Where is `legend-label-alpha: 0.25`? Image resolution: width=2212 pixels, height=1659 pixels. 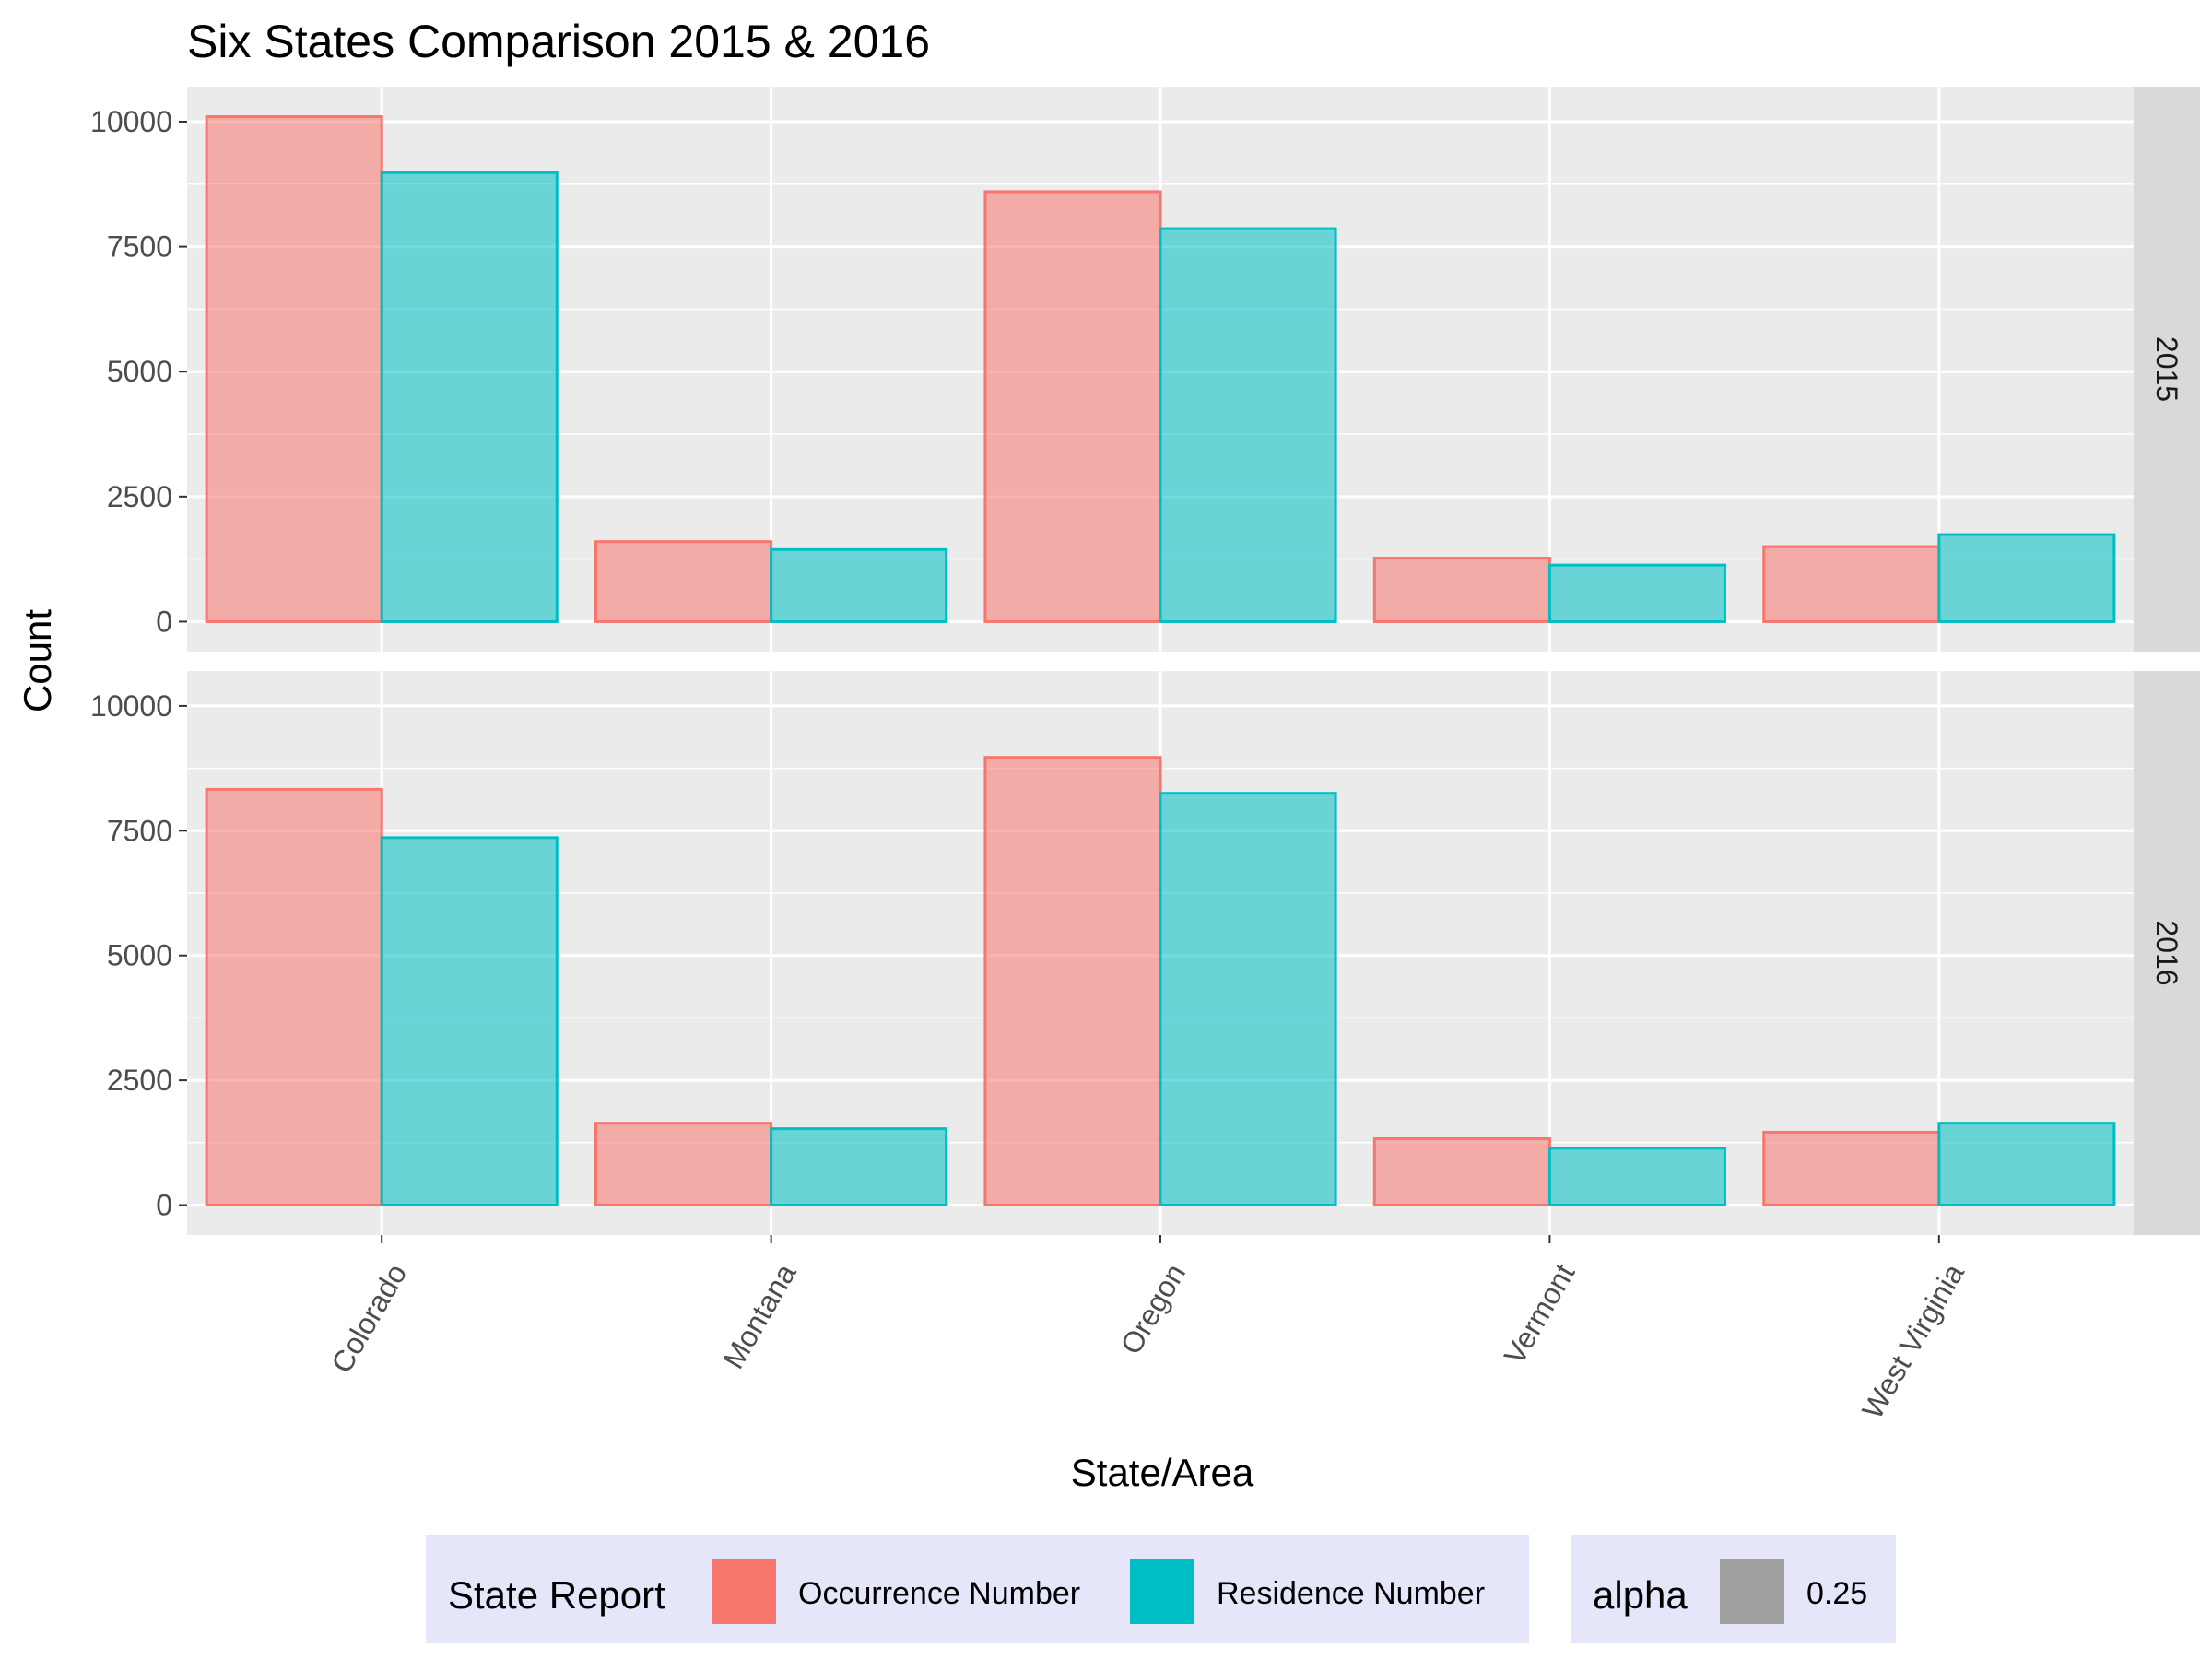 legend-label-alpha: 0.25 is located at coordinates (1836, 1593).